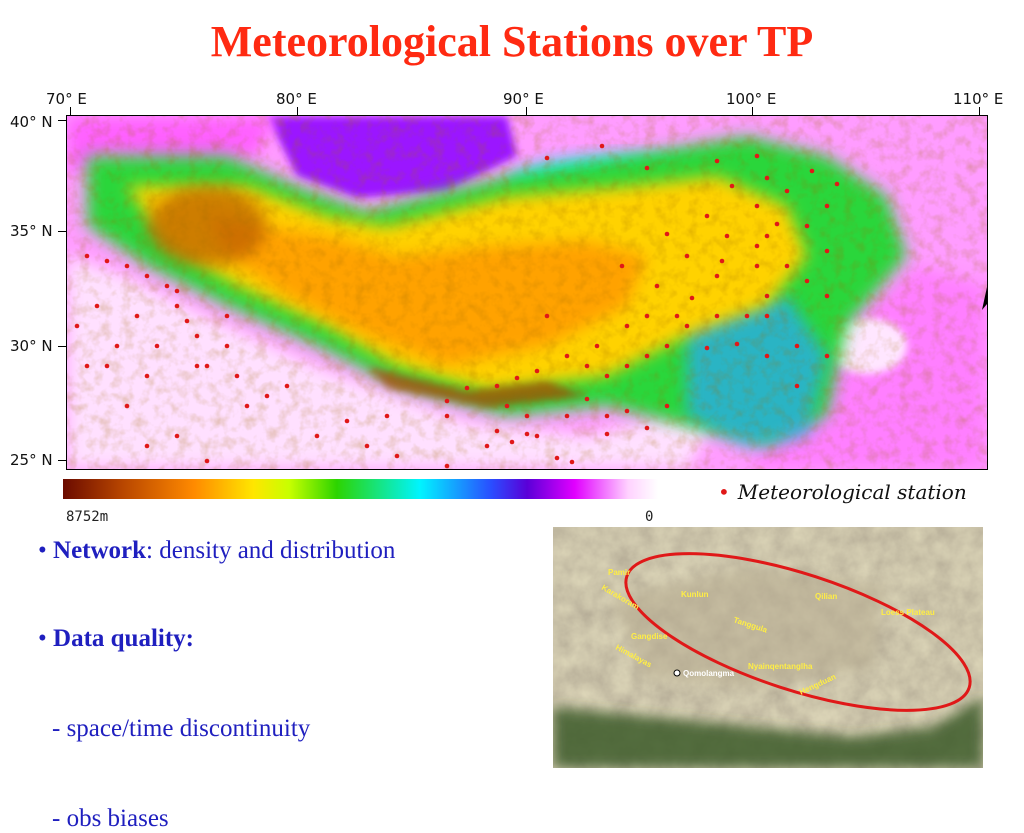 This screenshot has height=833, width=1024. Describe the element at coordinates (31, 460) in the screenshot. I see `lat-label-25: 25° N` at that location.